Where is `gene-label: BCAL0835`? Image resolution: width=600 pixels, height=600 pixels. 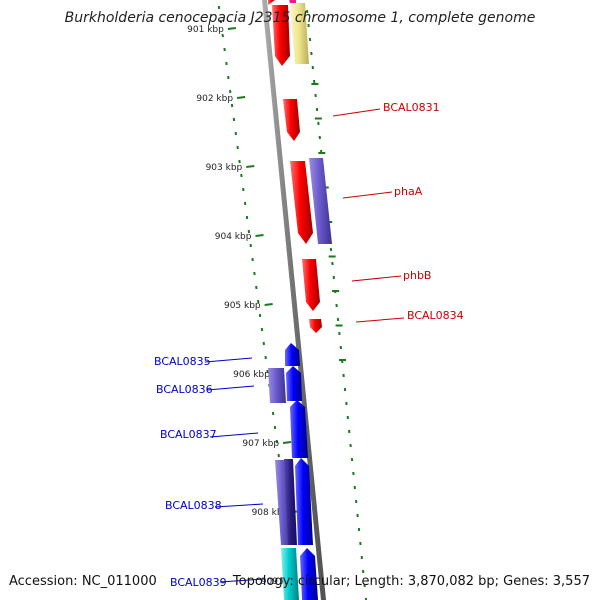
gene-label: BCAL0835 is located at coordinates (182, 361).